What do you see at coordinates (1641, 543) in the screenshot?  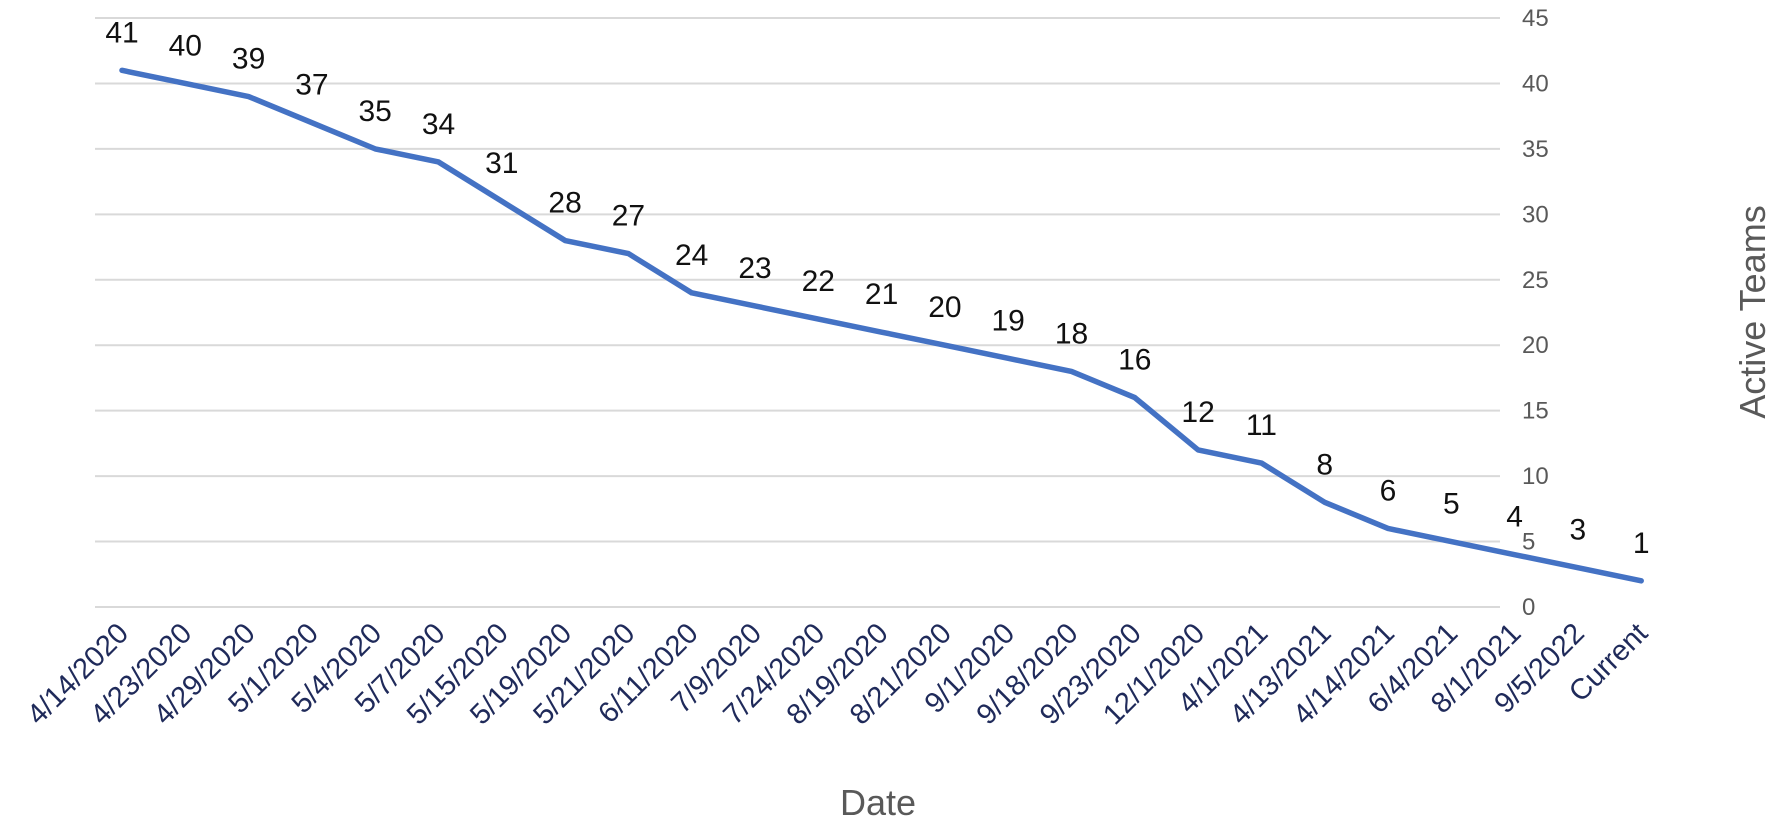 I see `data-label: 1` at bounding box center [1641, 543].